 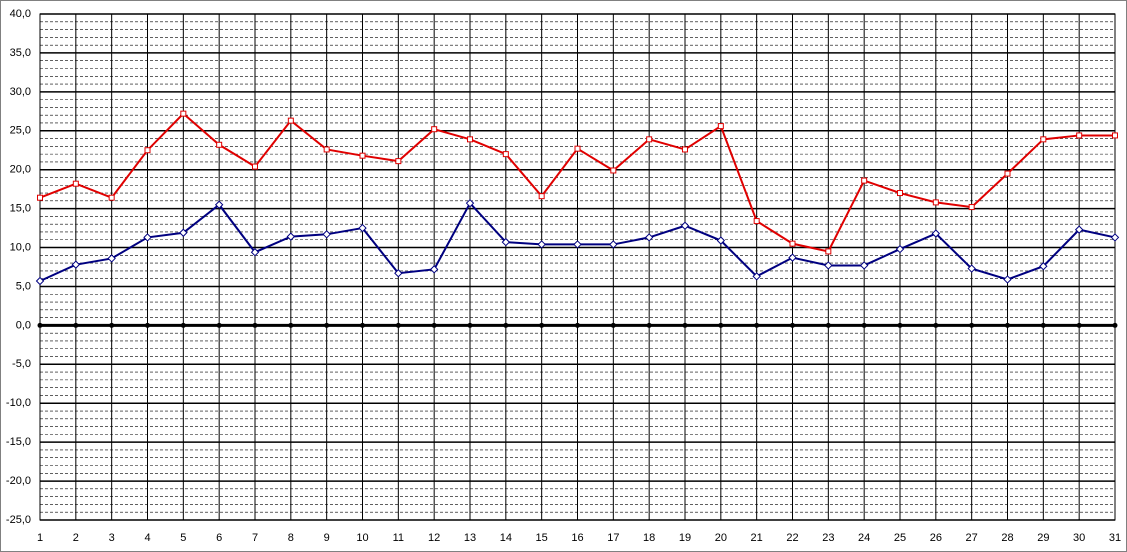 I want to click on y-tick-label: 20,0, so click(x=20, y=170).